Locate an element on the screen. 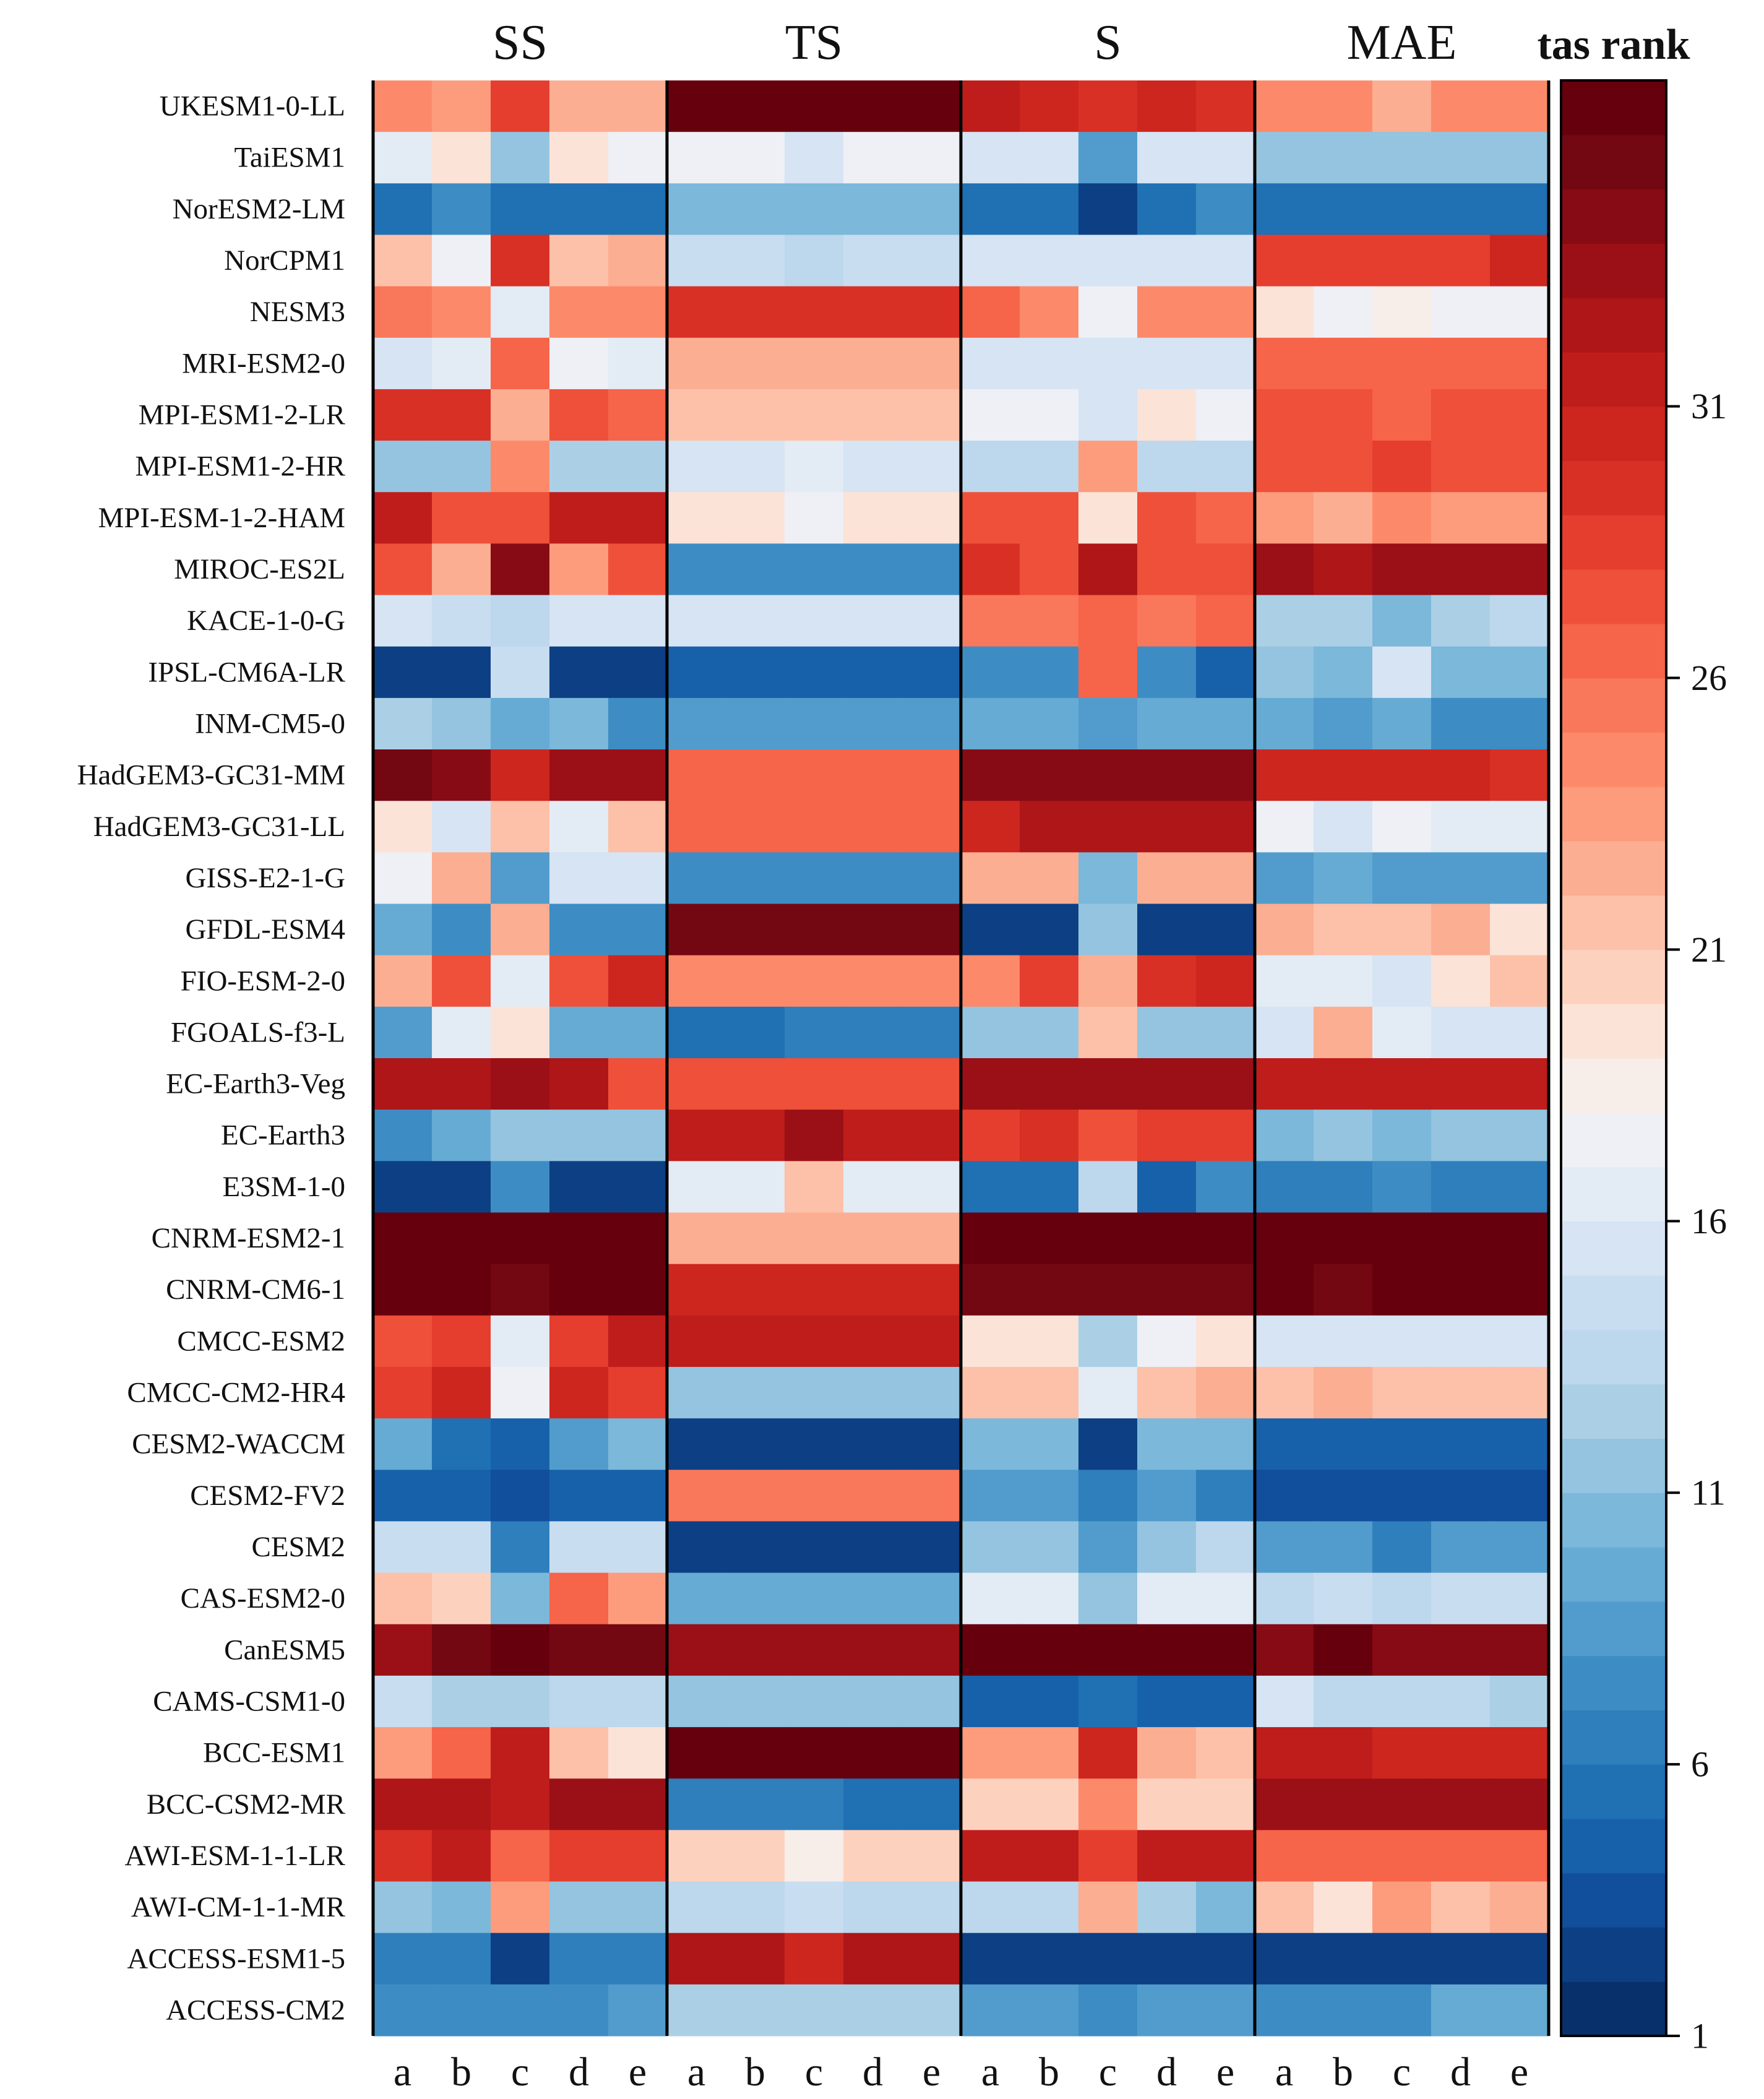 This screenshot has width=1764, height=2099. cell-FGOALS-f3-L-MAE-d is located at coordinates (1461, 1032).